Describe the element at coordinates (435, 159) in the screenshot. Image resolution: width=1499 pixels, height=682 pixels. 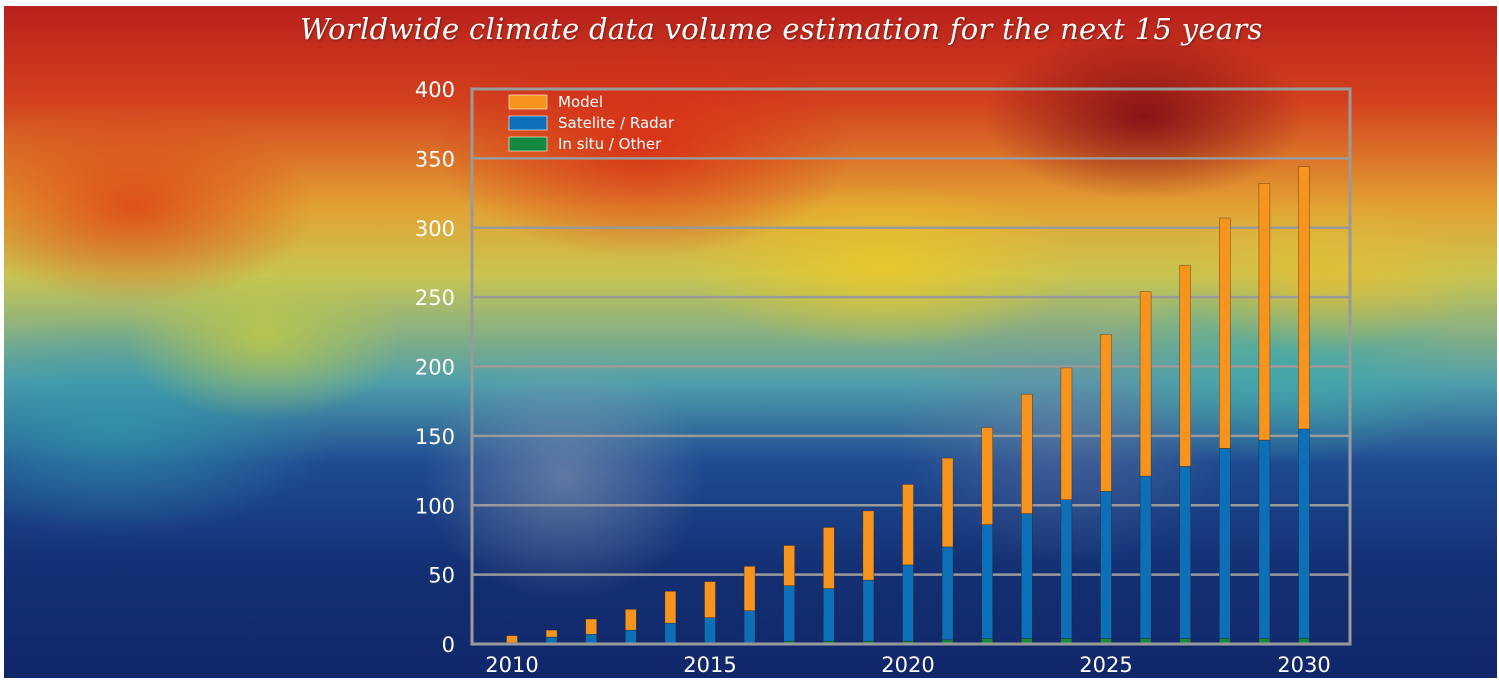
I see `y-tick-label-350: 350` at that location.